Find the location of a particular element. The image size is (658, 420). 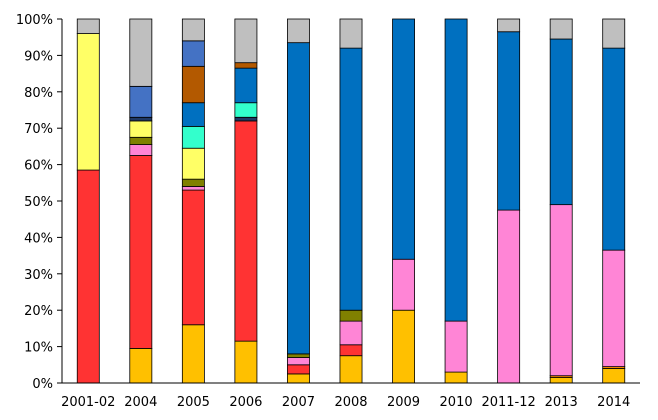

y-tick-label: 20% is located at coordinates (38, 311).